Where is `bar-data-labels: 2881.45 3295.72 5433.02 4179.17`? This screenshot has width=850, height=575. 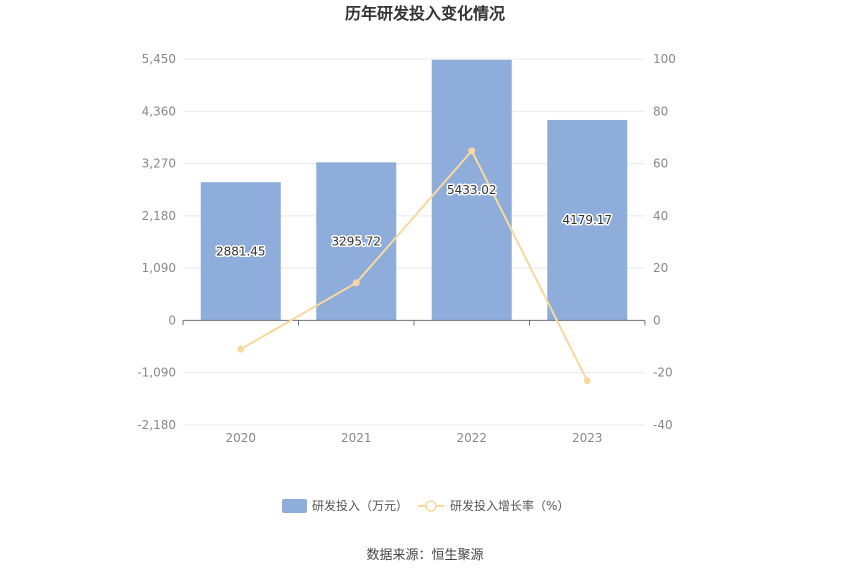
bar-data-labels: 2881.45 3295.72 5433.02 4179.17 is located at coordinates (413, 221).